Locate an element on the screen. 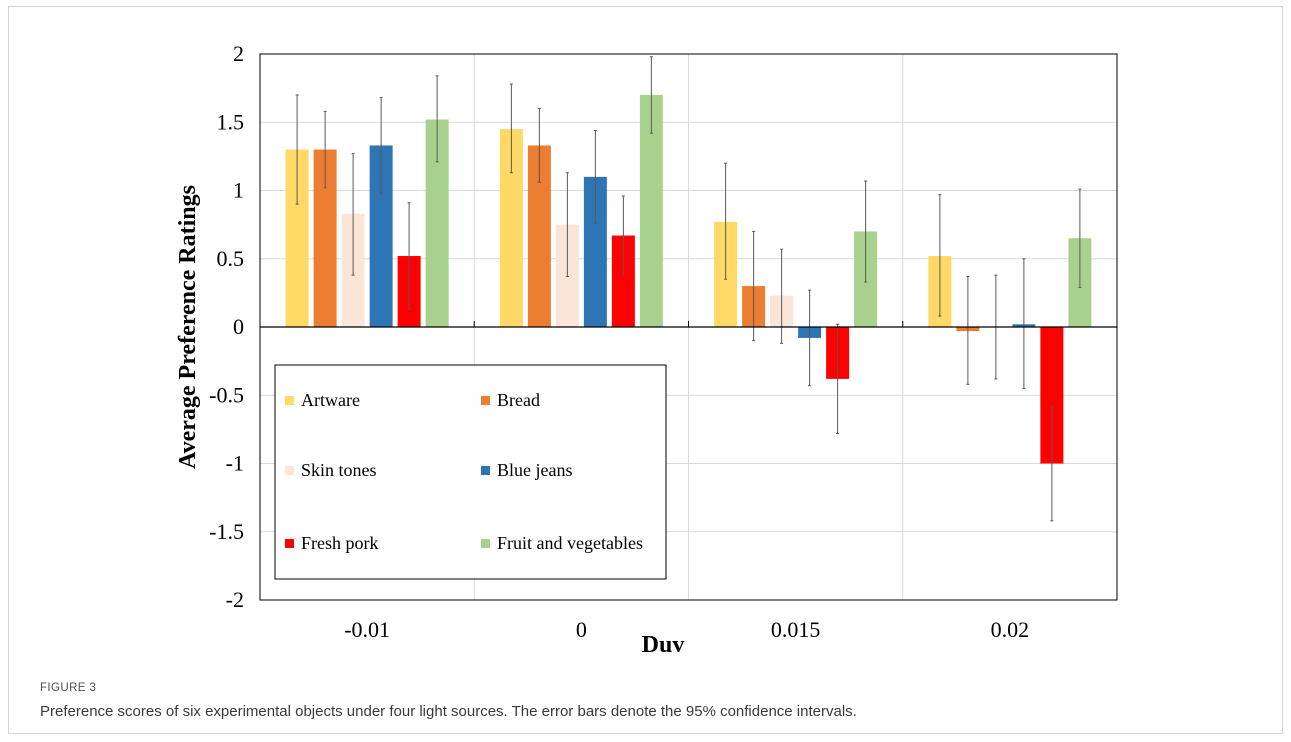 This screenshot has width=1291, height=742. x-tick-label: -0.01 is located at coordinates (367, 629).